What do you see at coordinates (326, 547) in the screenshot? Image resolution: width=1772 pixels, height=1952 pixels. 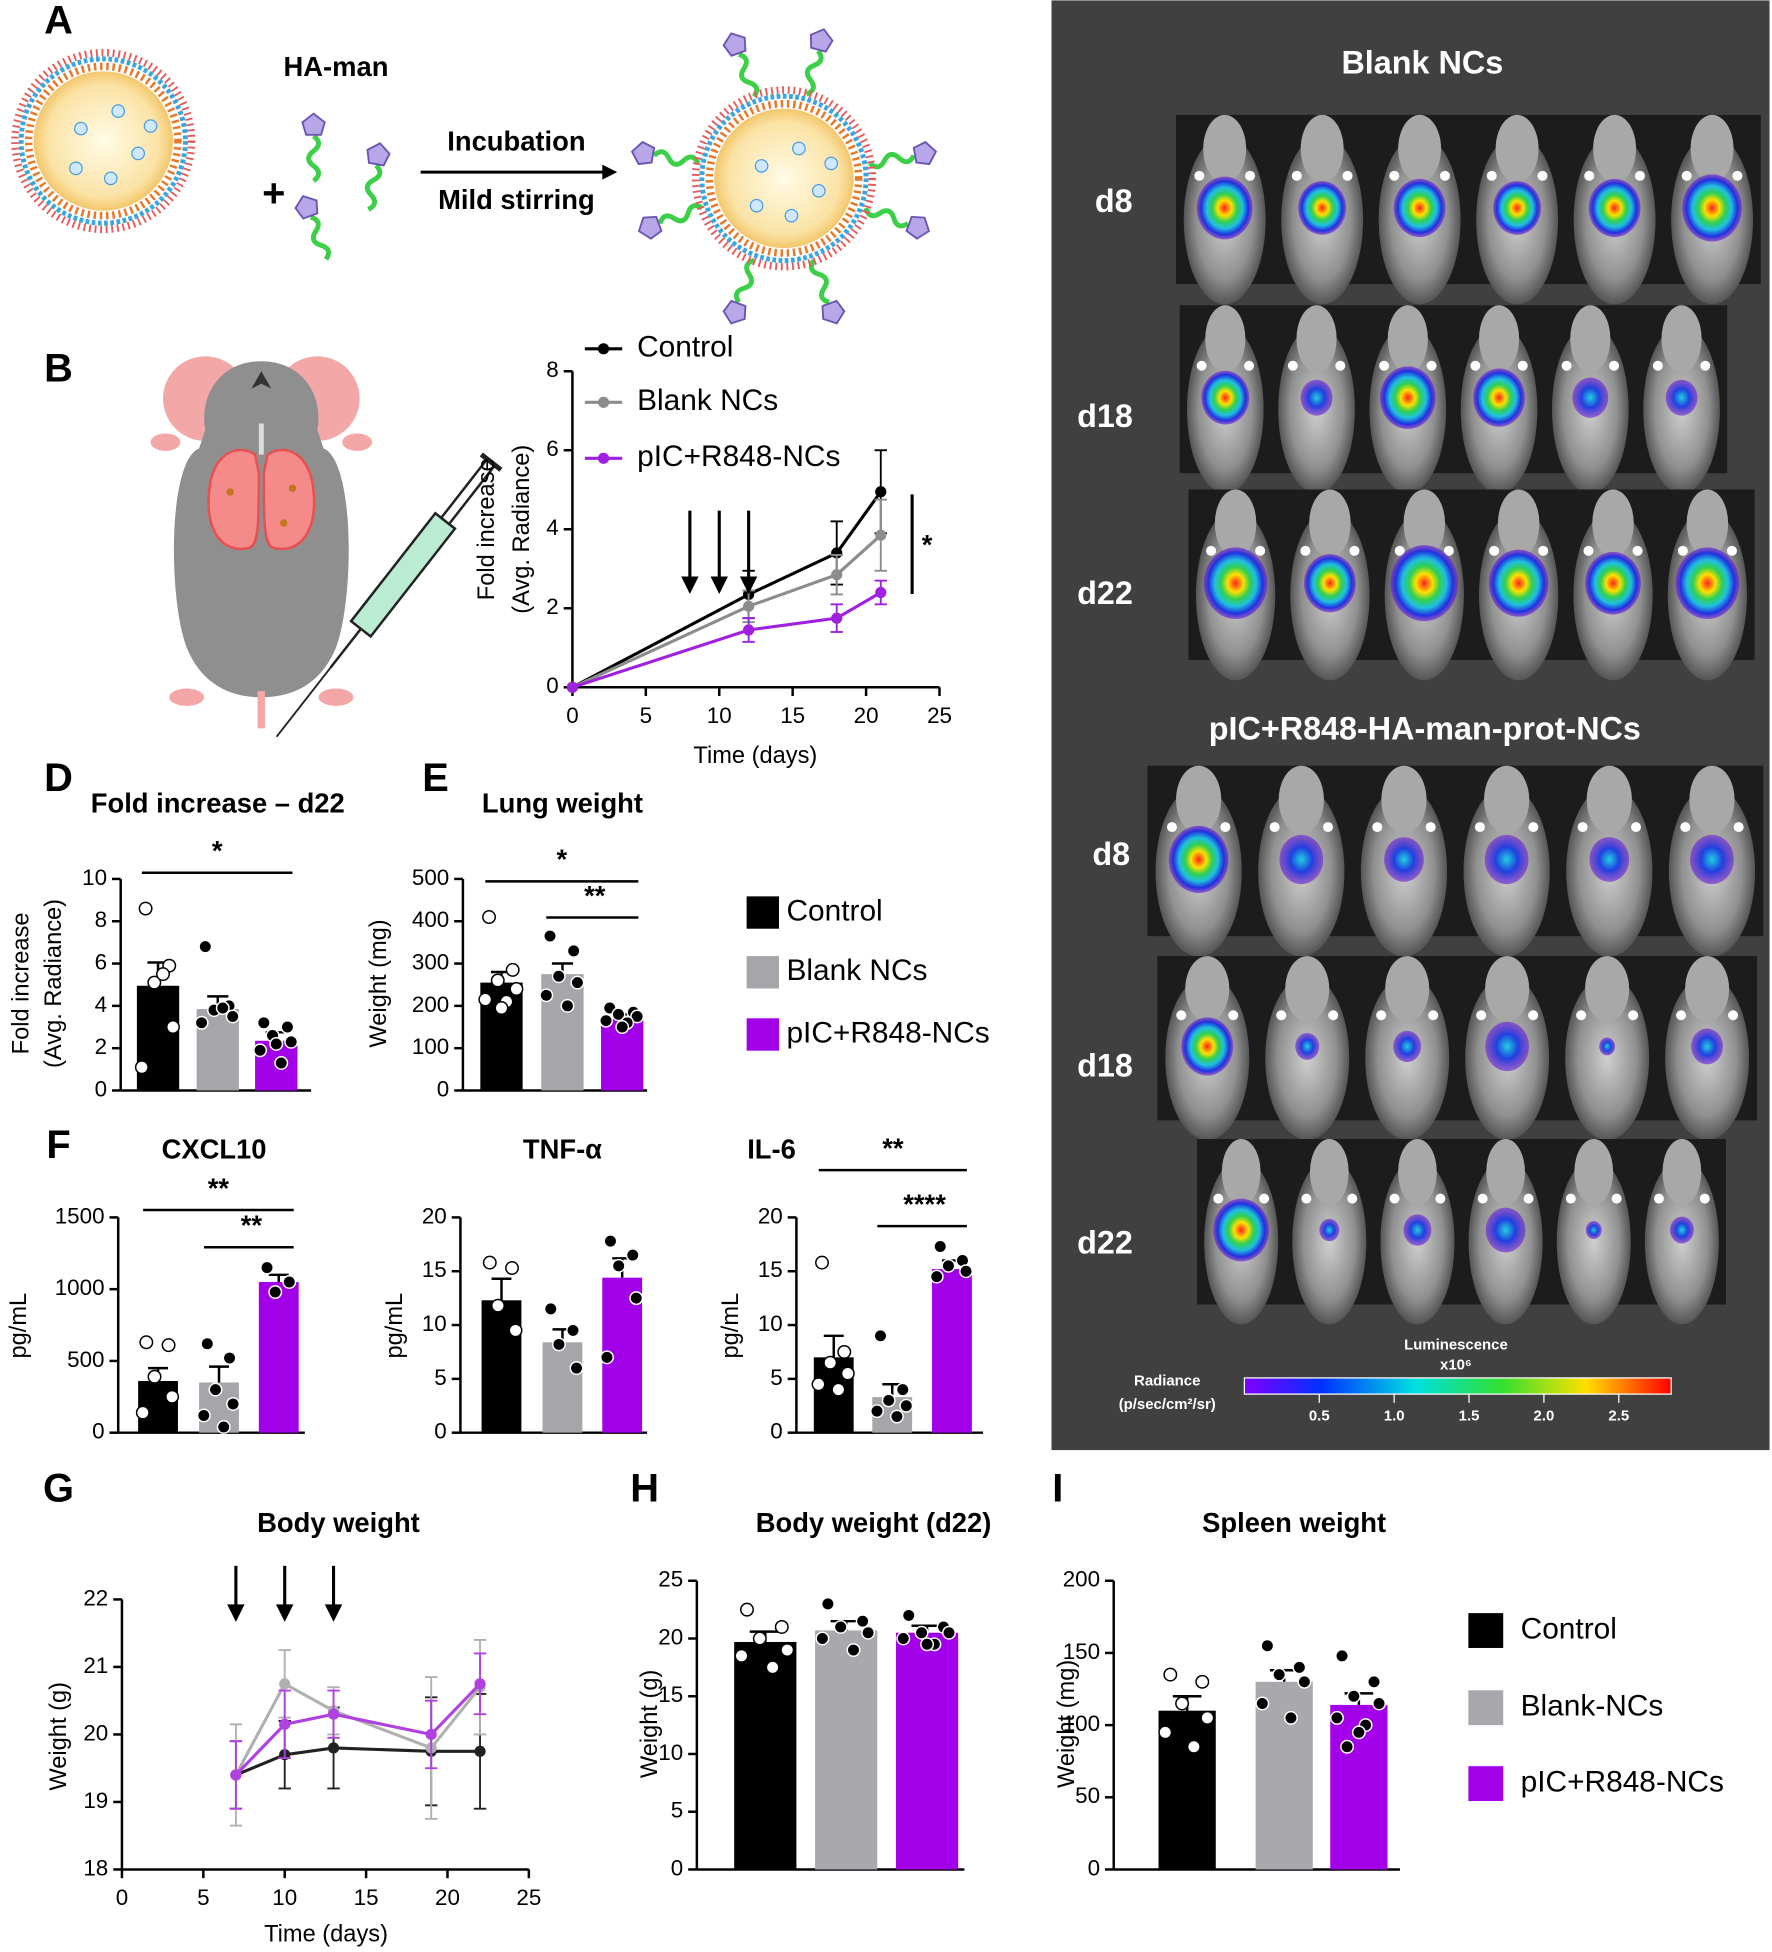 I see `mouse-illustration` at bounding box center [326, 547].